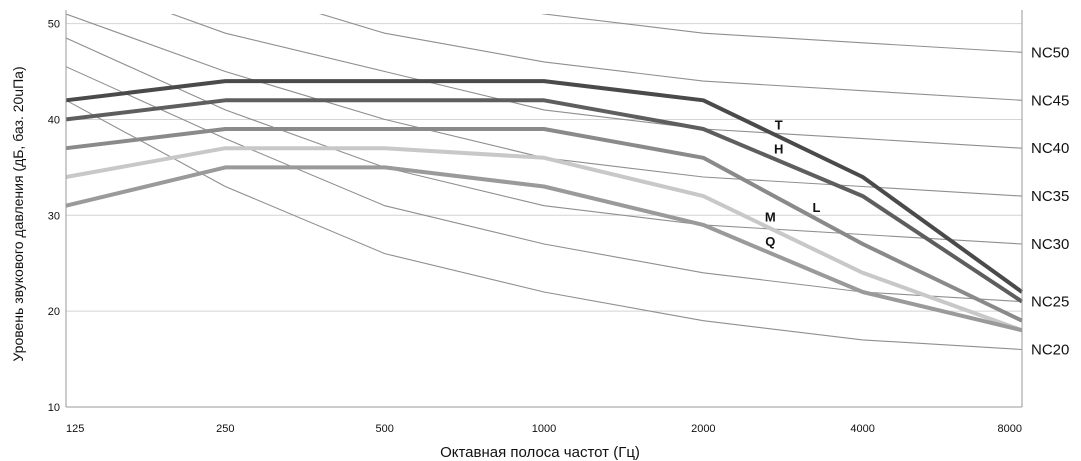 Image resolution: width=1081 pixels, height=461 pixels. I want to click on x-tick-125: 125, so click(75, 429).